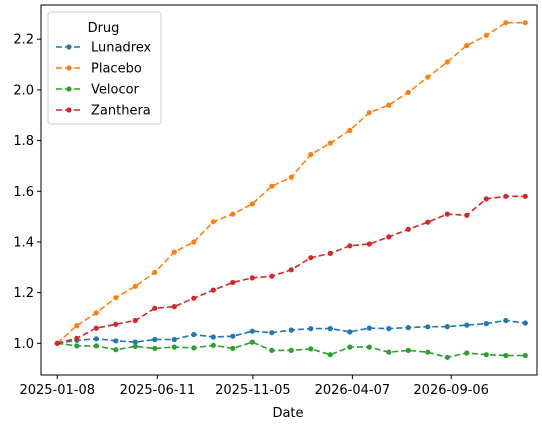  What do you see at coordinates (287, 413) in the screenshot?
I see `x-axis-title: Date` at bounding box center [287, 413].